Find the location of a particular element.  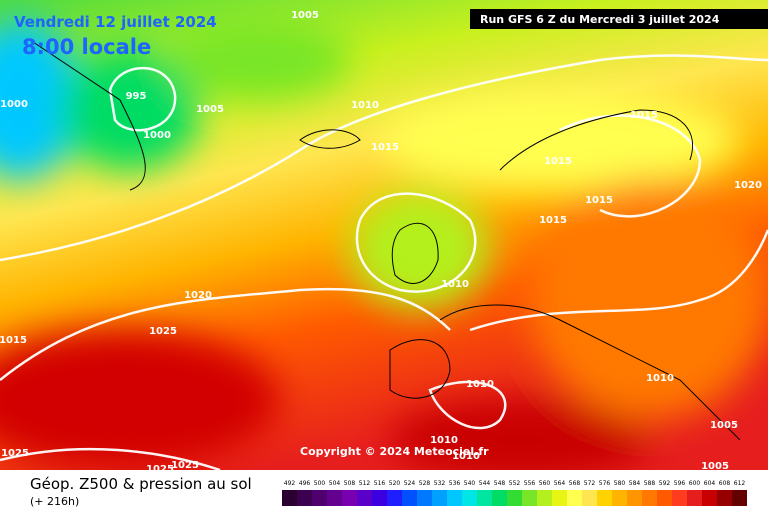

colorbar-label: 612 is located at coordinates (740, 483).